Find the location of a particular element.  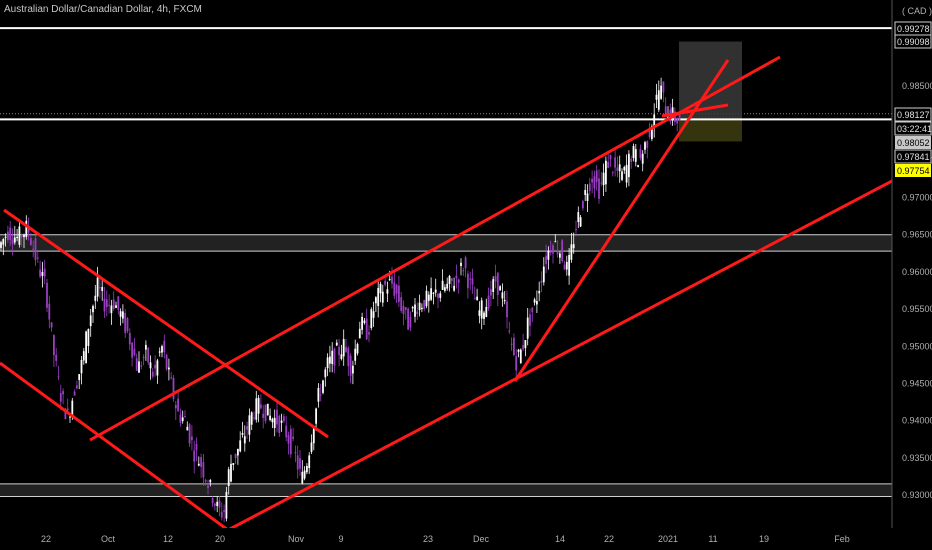

price-tag-label: 0.98127 is located at coordinates (913, 115).